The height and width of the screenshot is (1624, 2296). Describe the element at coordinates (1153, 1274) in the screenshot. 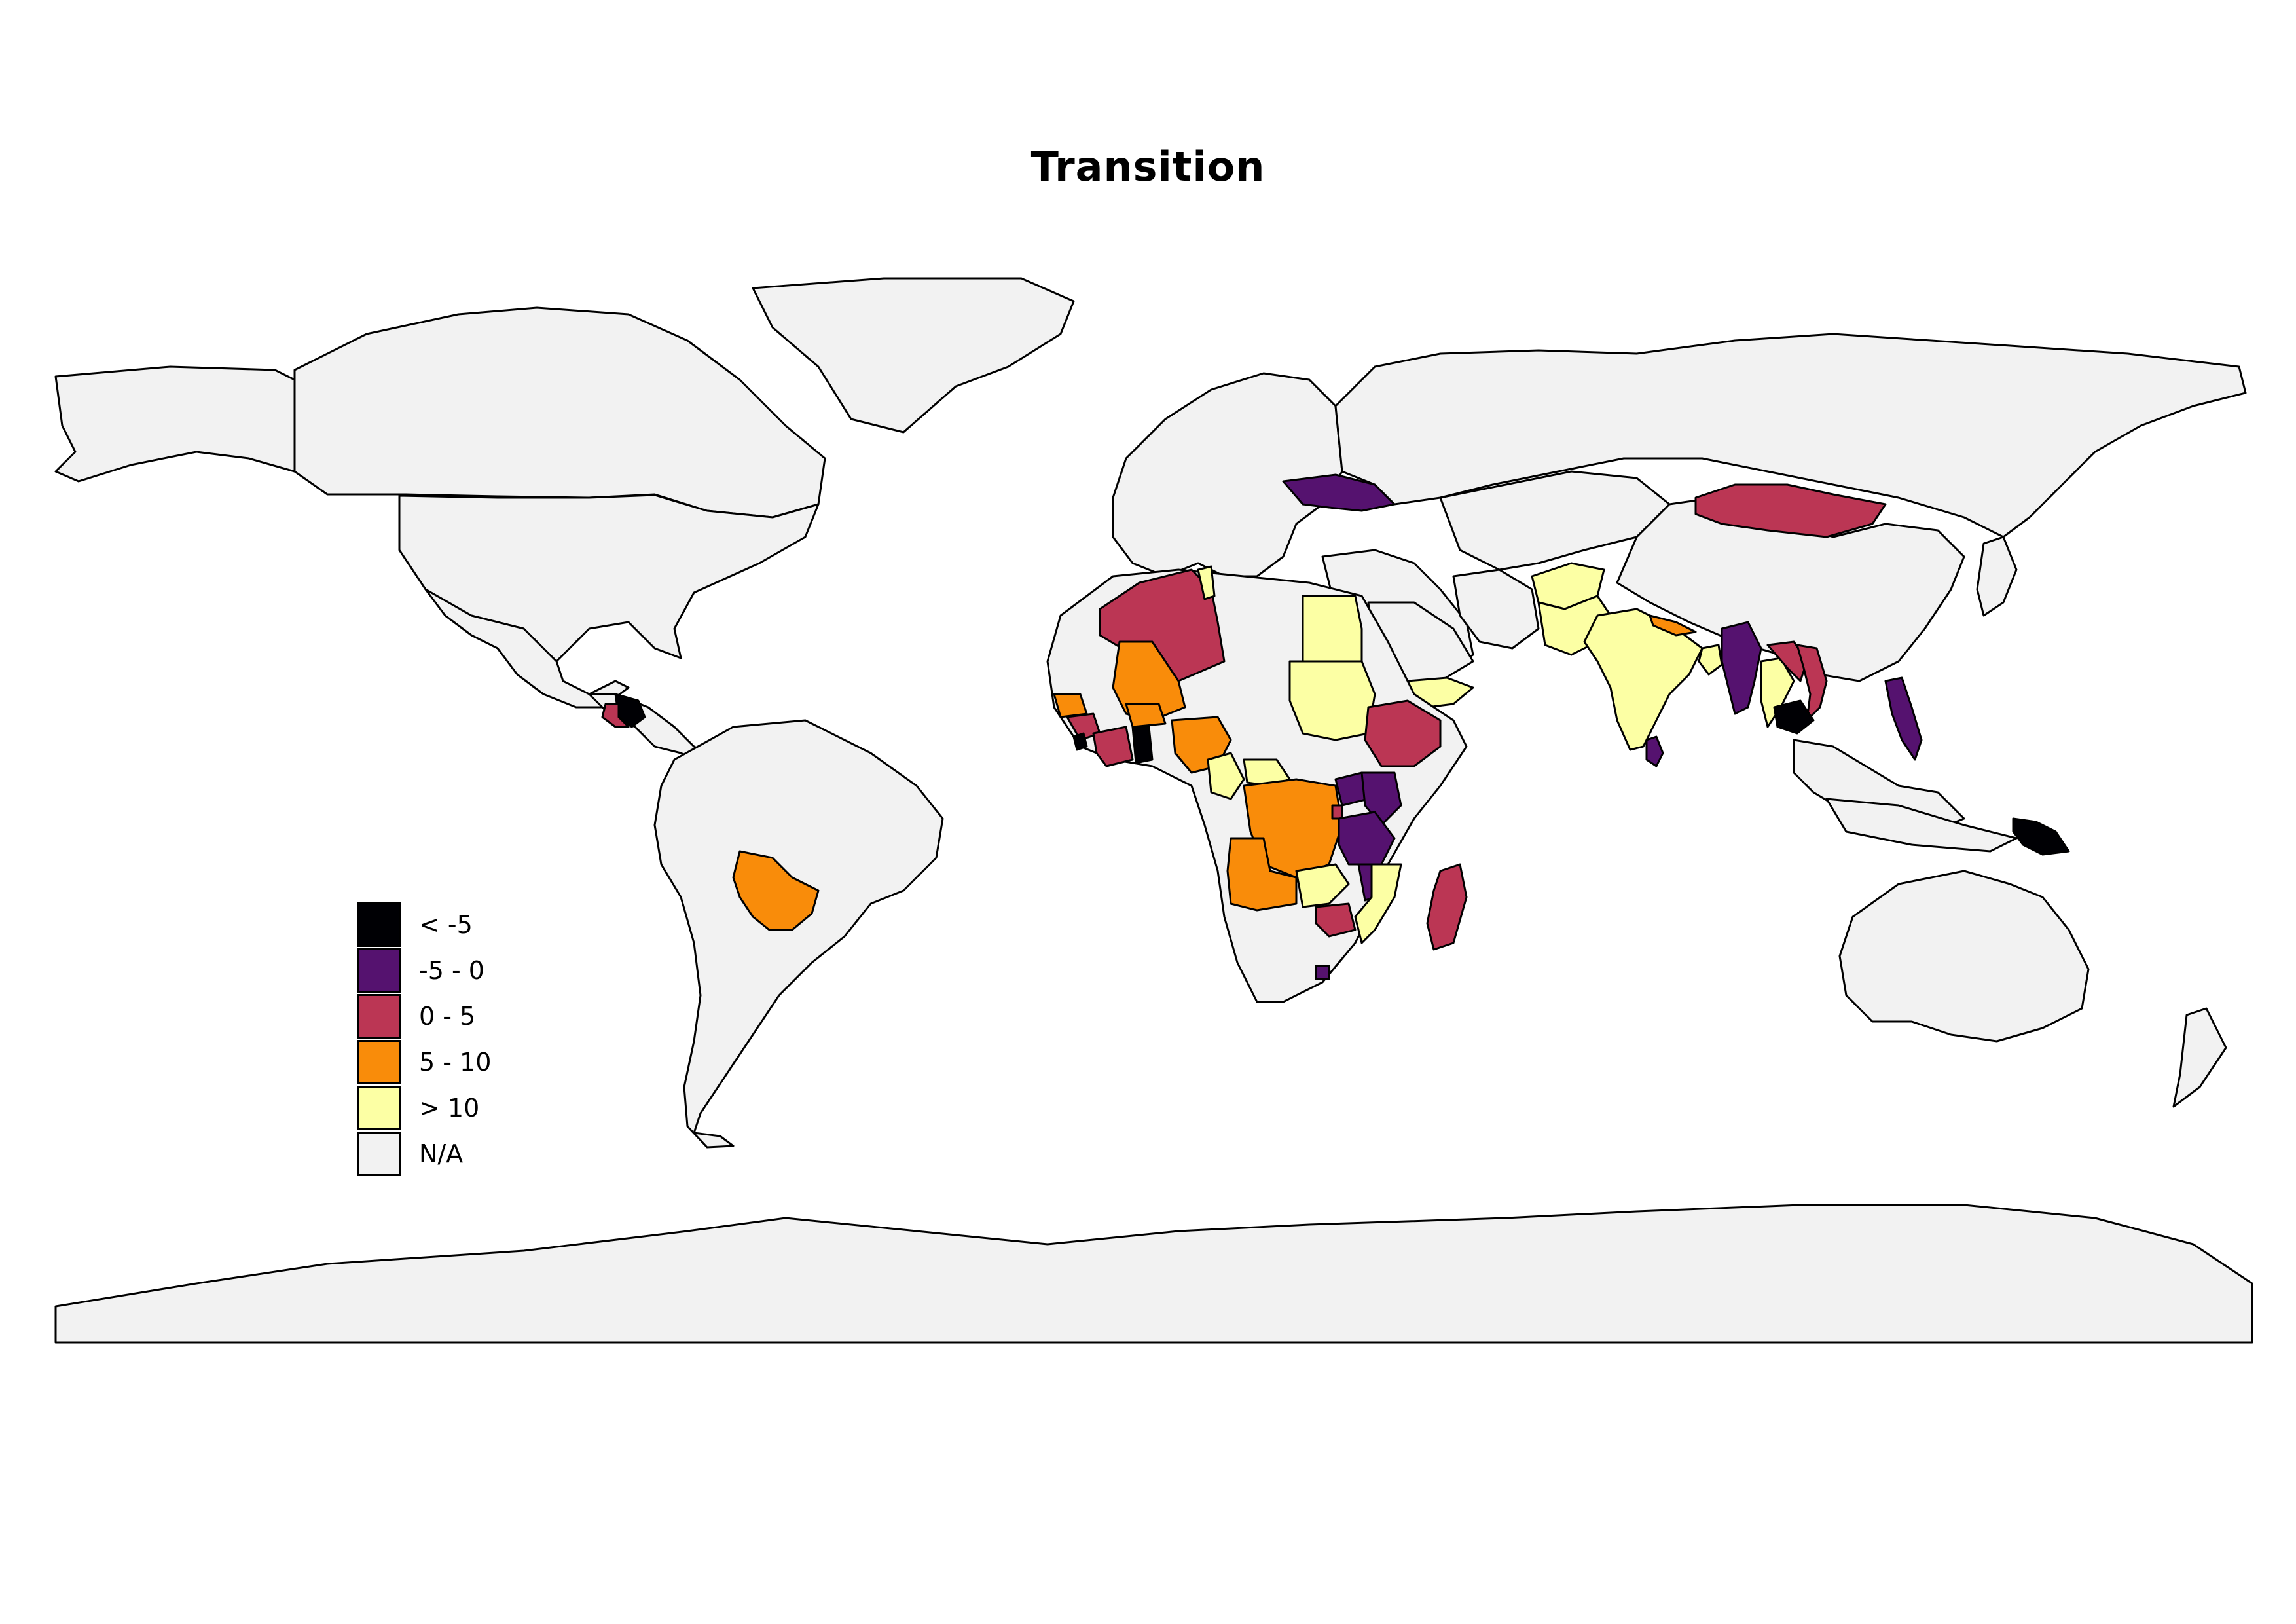

I see `region-antarctica` at that location.